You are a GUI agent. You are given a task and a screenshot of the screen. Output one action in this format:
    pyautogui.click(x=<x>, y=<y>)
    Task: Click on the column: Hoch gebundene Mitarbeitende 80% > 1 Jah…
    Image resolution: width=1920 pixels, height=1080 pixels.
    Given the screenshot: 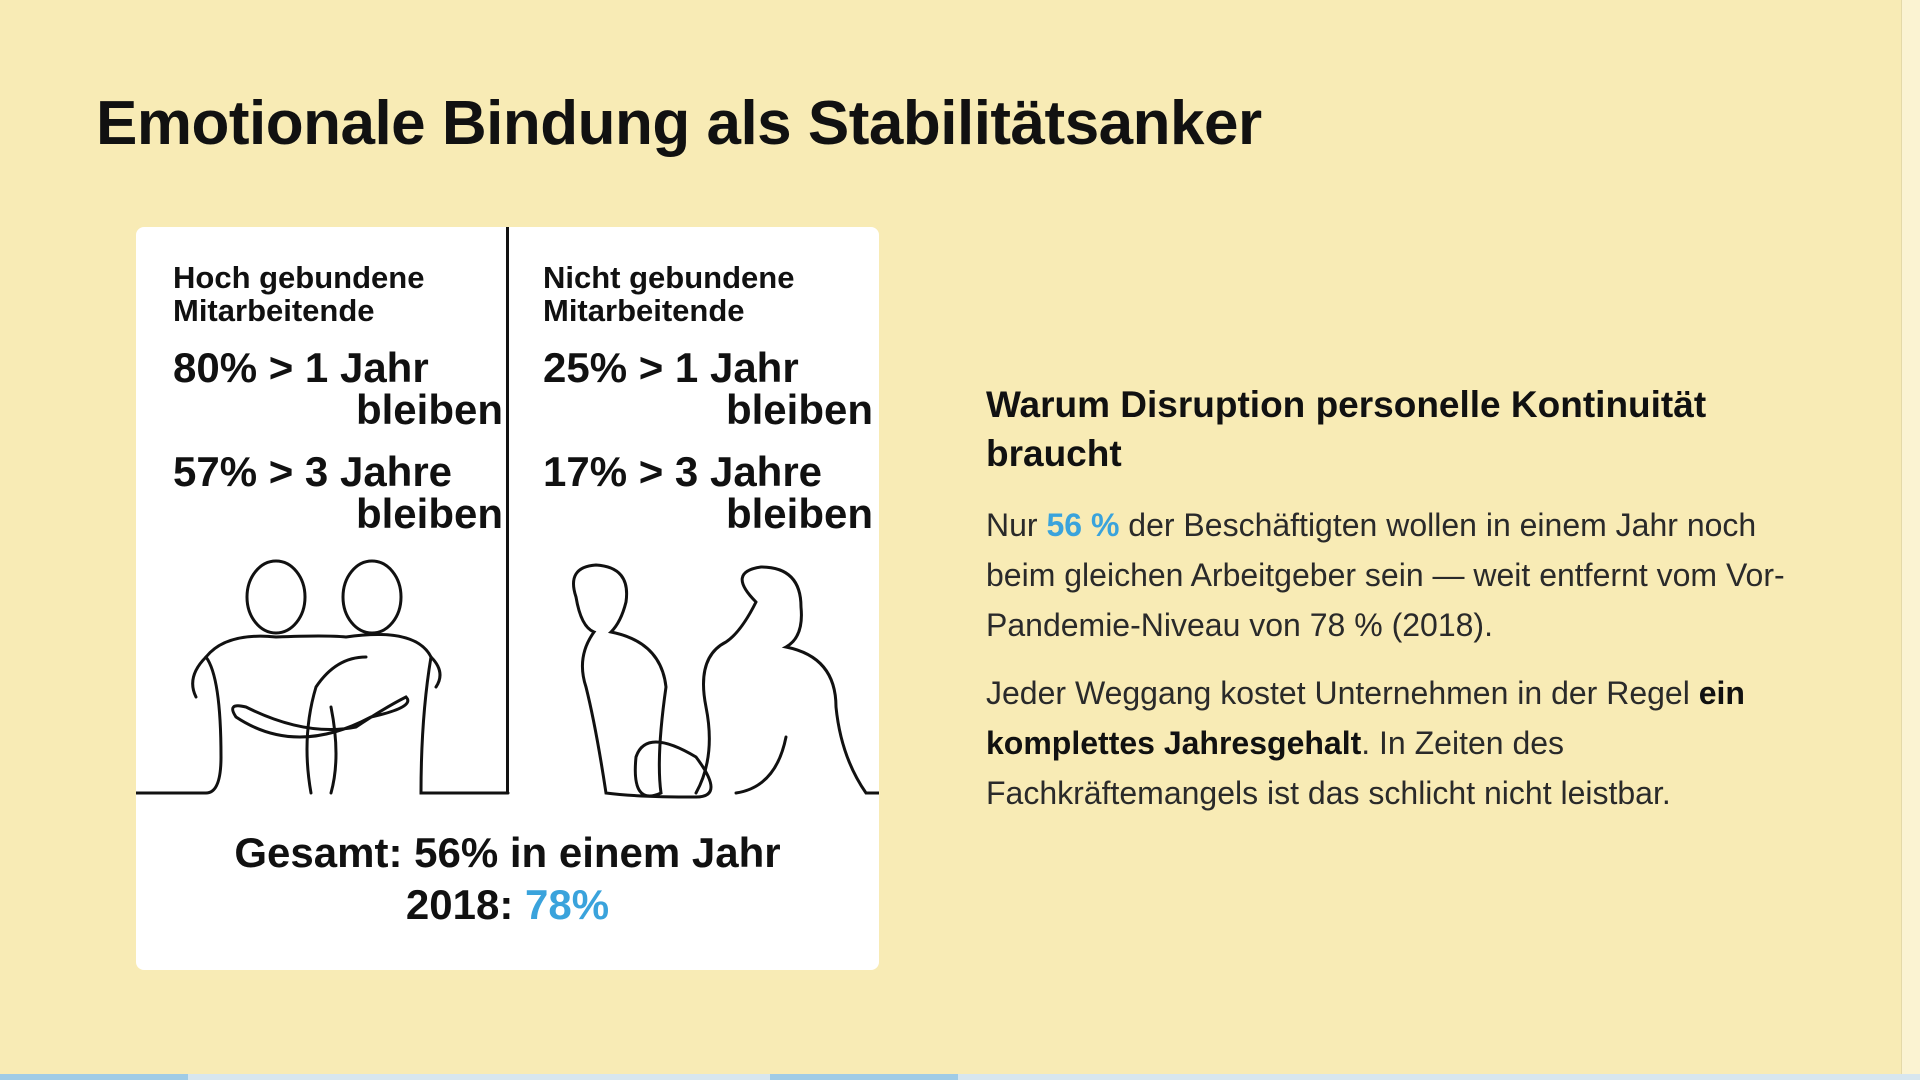 What is the action you would take?
    pyautogui.click(x=338, y=398)
    